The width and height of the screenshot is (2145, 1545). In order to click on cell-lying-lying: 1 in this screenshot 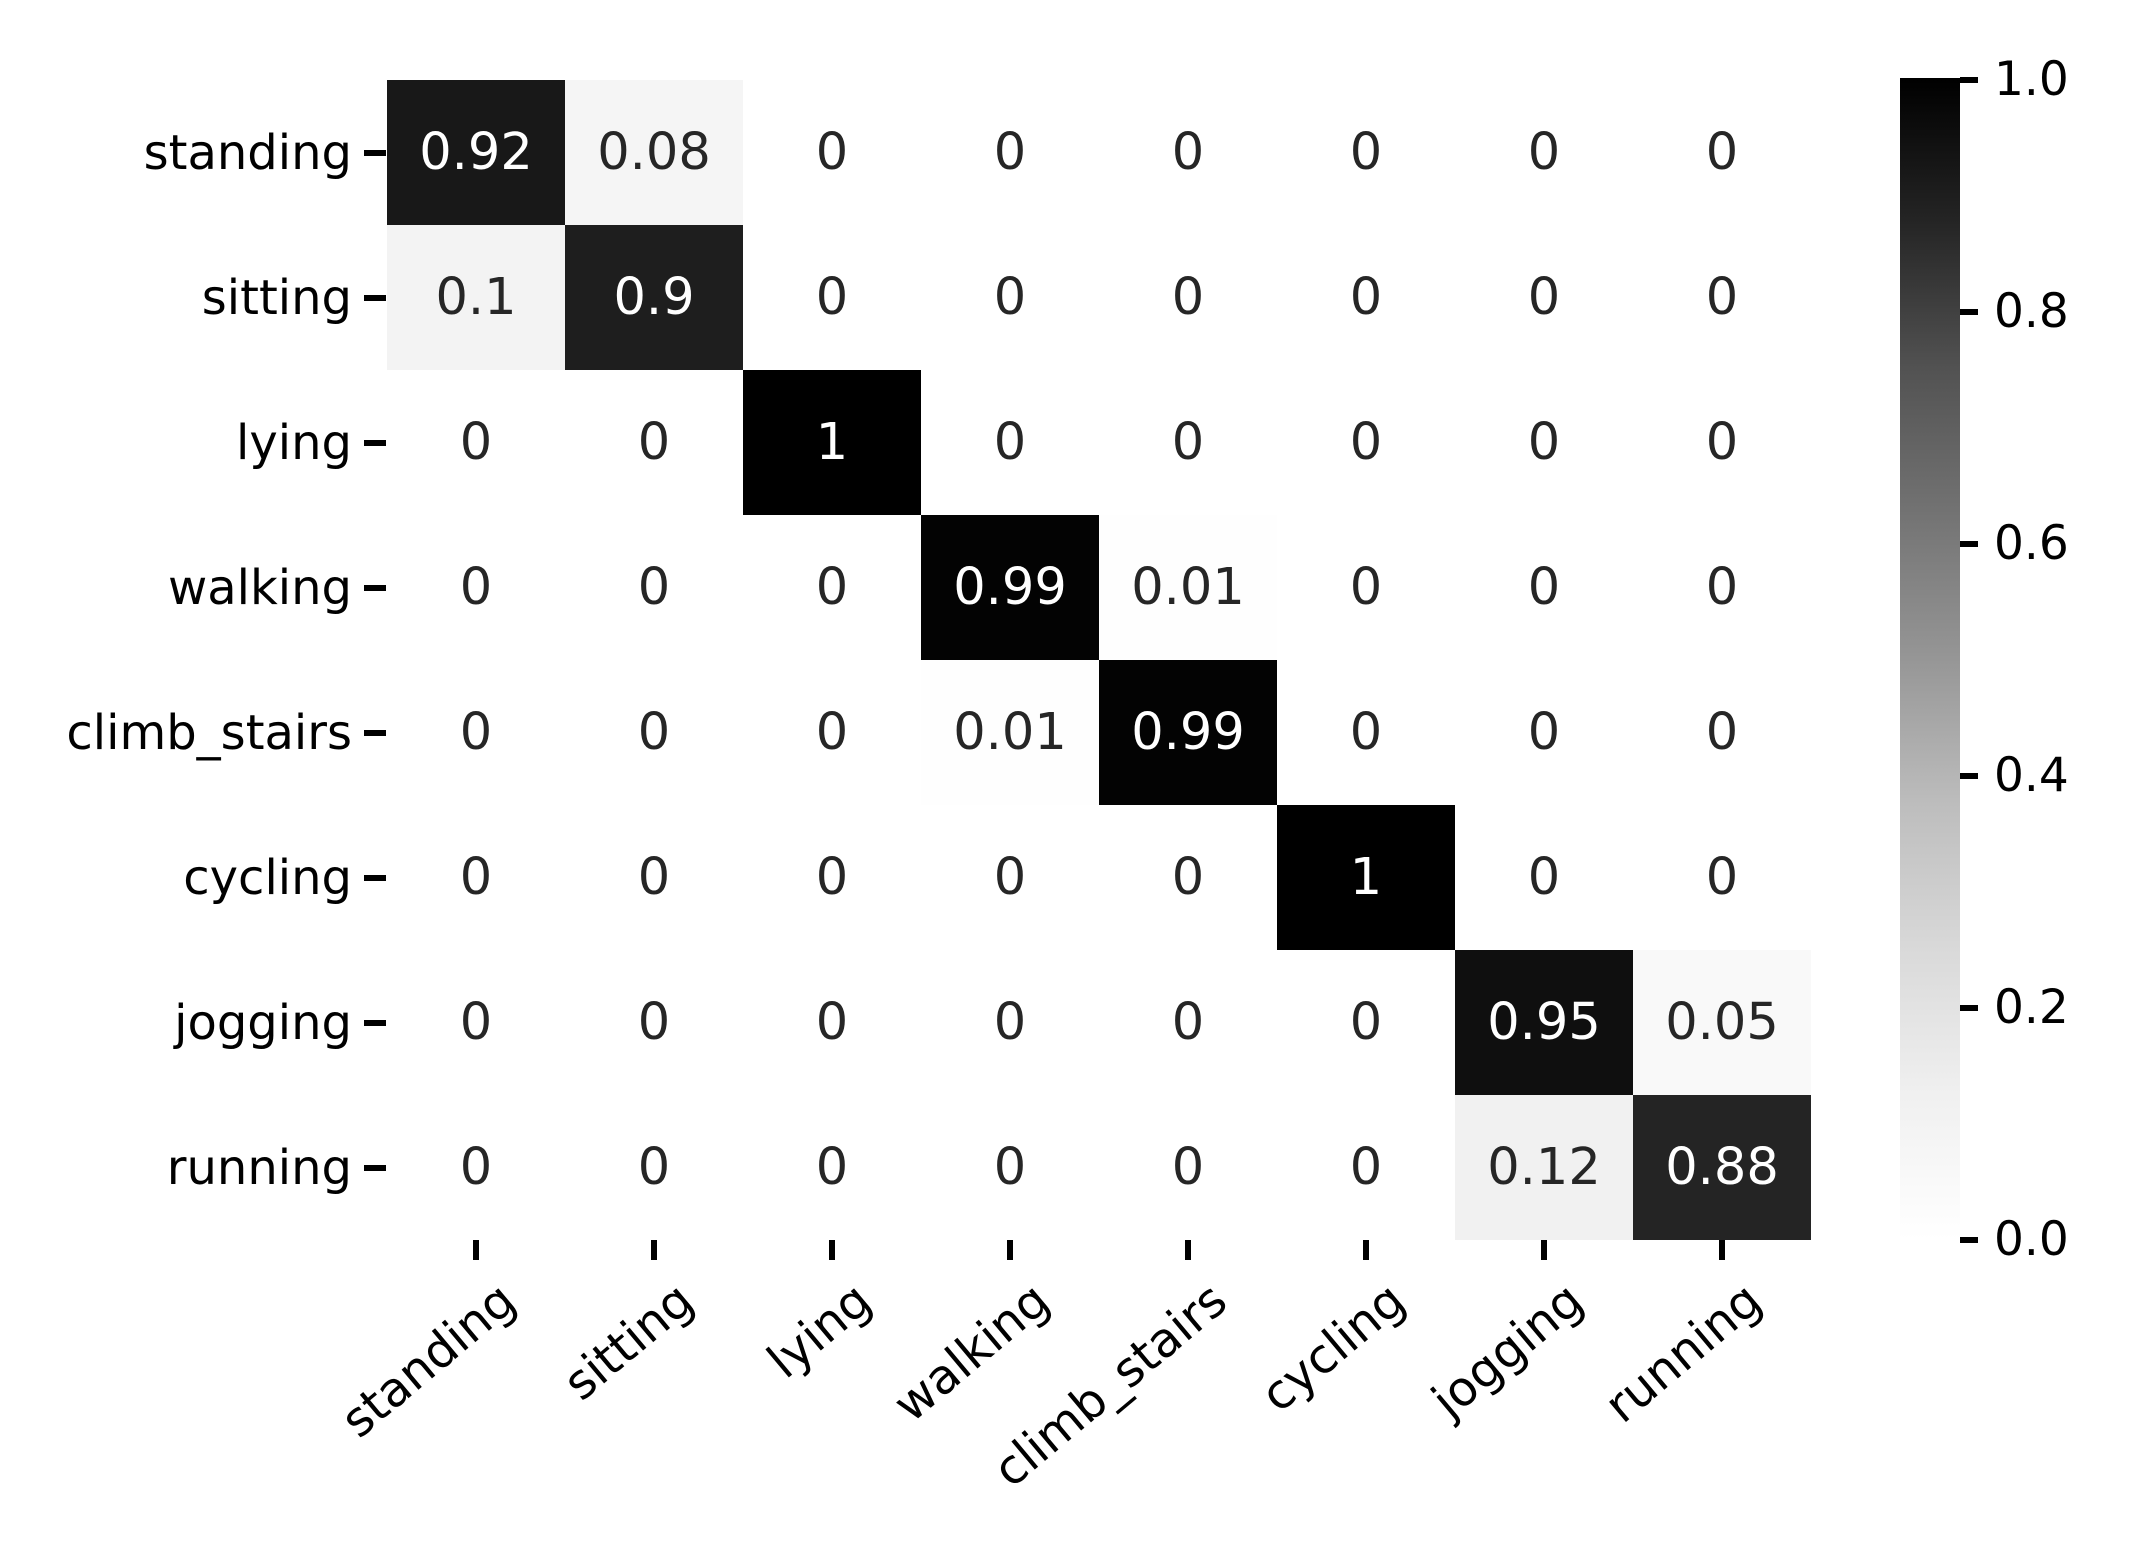, I will do `click(832, 442)`.